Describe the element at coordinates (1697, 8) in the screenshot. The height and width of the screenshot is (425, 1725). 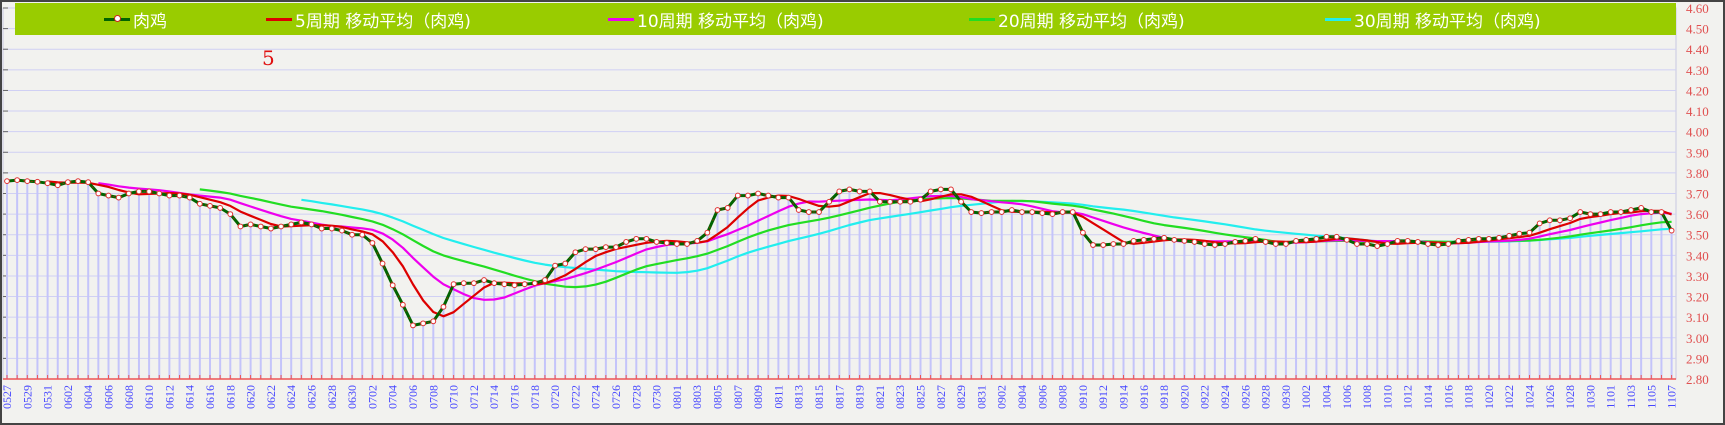
I see `y-tick-label: 4.60` at that location.